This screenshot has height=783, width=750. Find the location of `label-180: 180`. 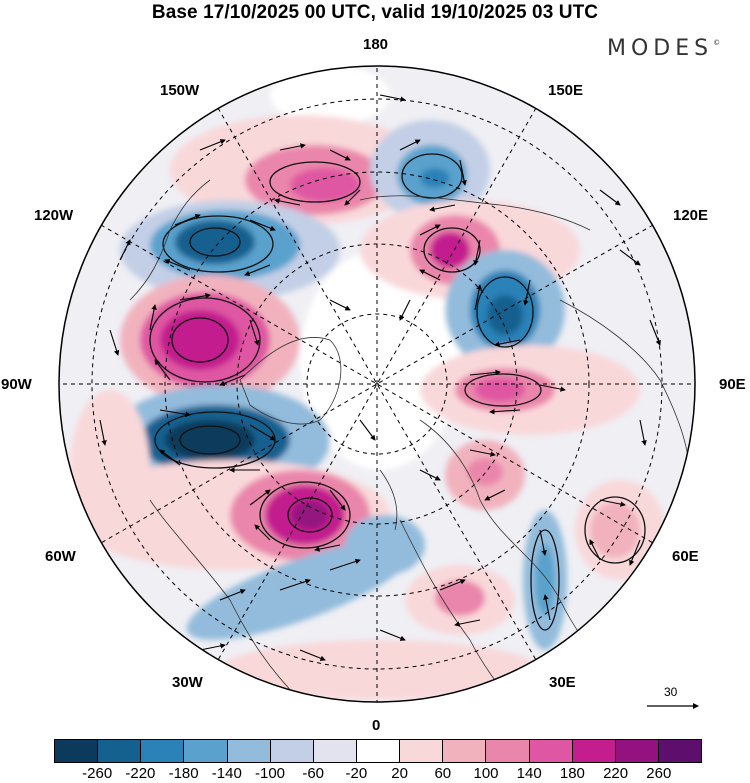

label-180: 180 is located at coordinates (376, 44).